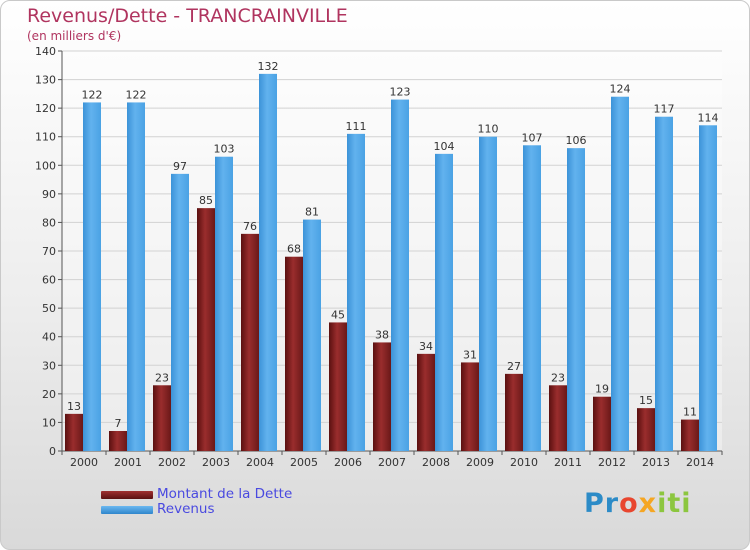 The image size is (750, 550). Describe the element at coordinates (708, 117) in the screenshot. I see `data-label-revenus: 114` at that location.